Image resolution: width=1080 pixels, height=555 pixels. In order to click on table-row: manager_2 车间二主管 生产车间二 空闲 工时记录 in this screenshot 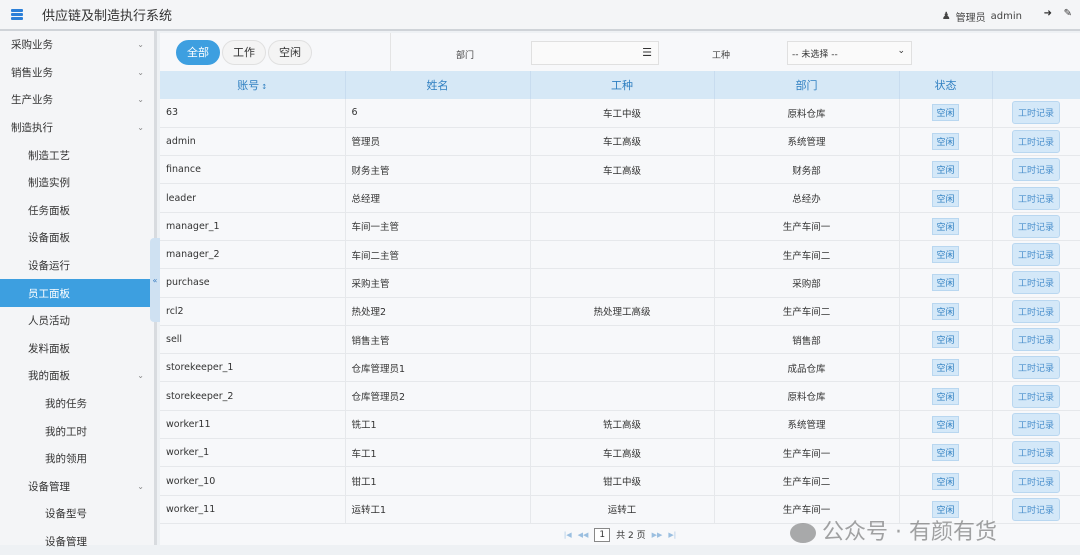, I will do `click(620, 255)`.